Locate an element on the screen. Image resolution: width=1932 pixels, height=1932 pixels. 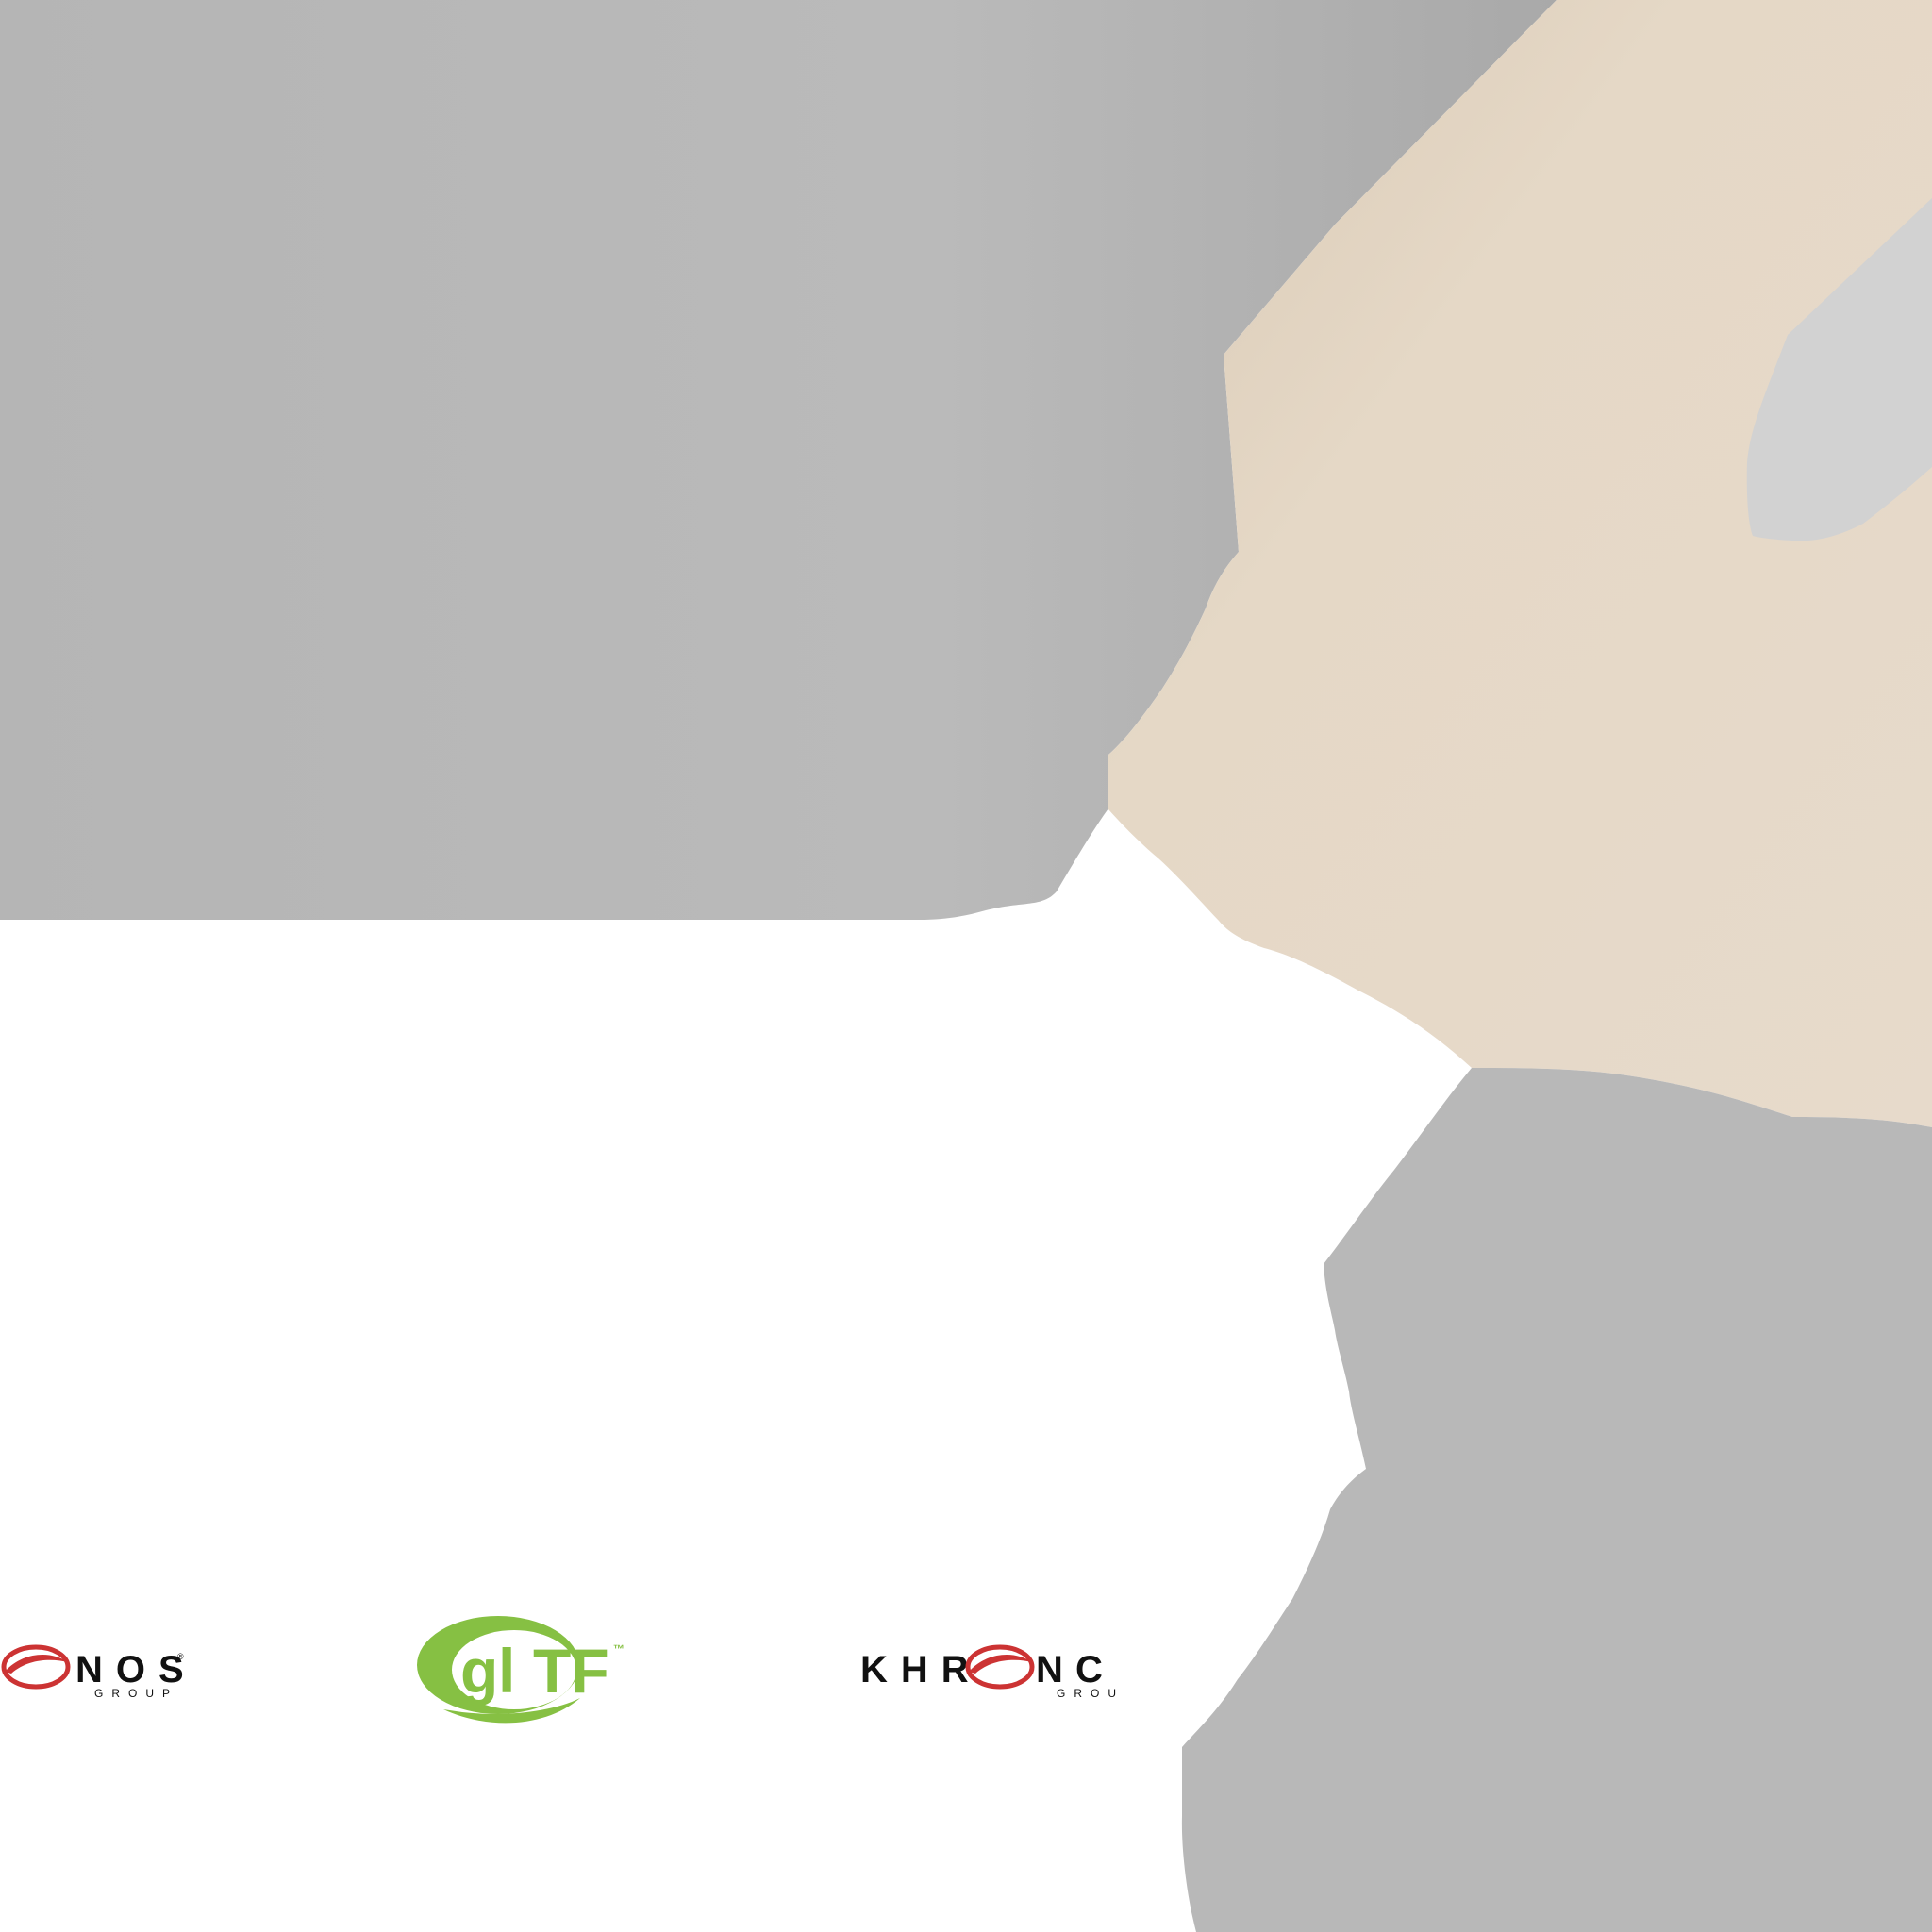
khronos-right-subline: GROU is located at coordinates (1091, 1694).